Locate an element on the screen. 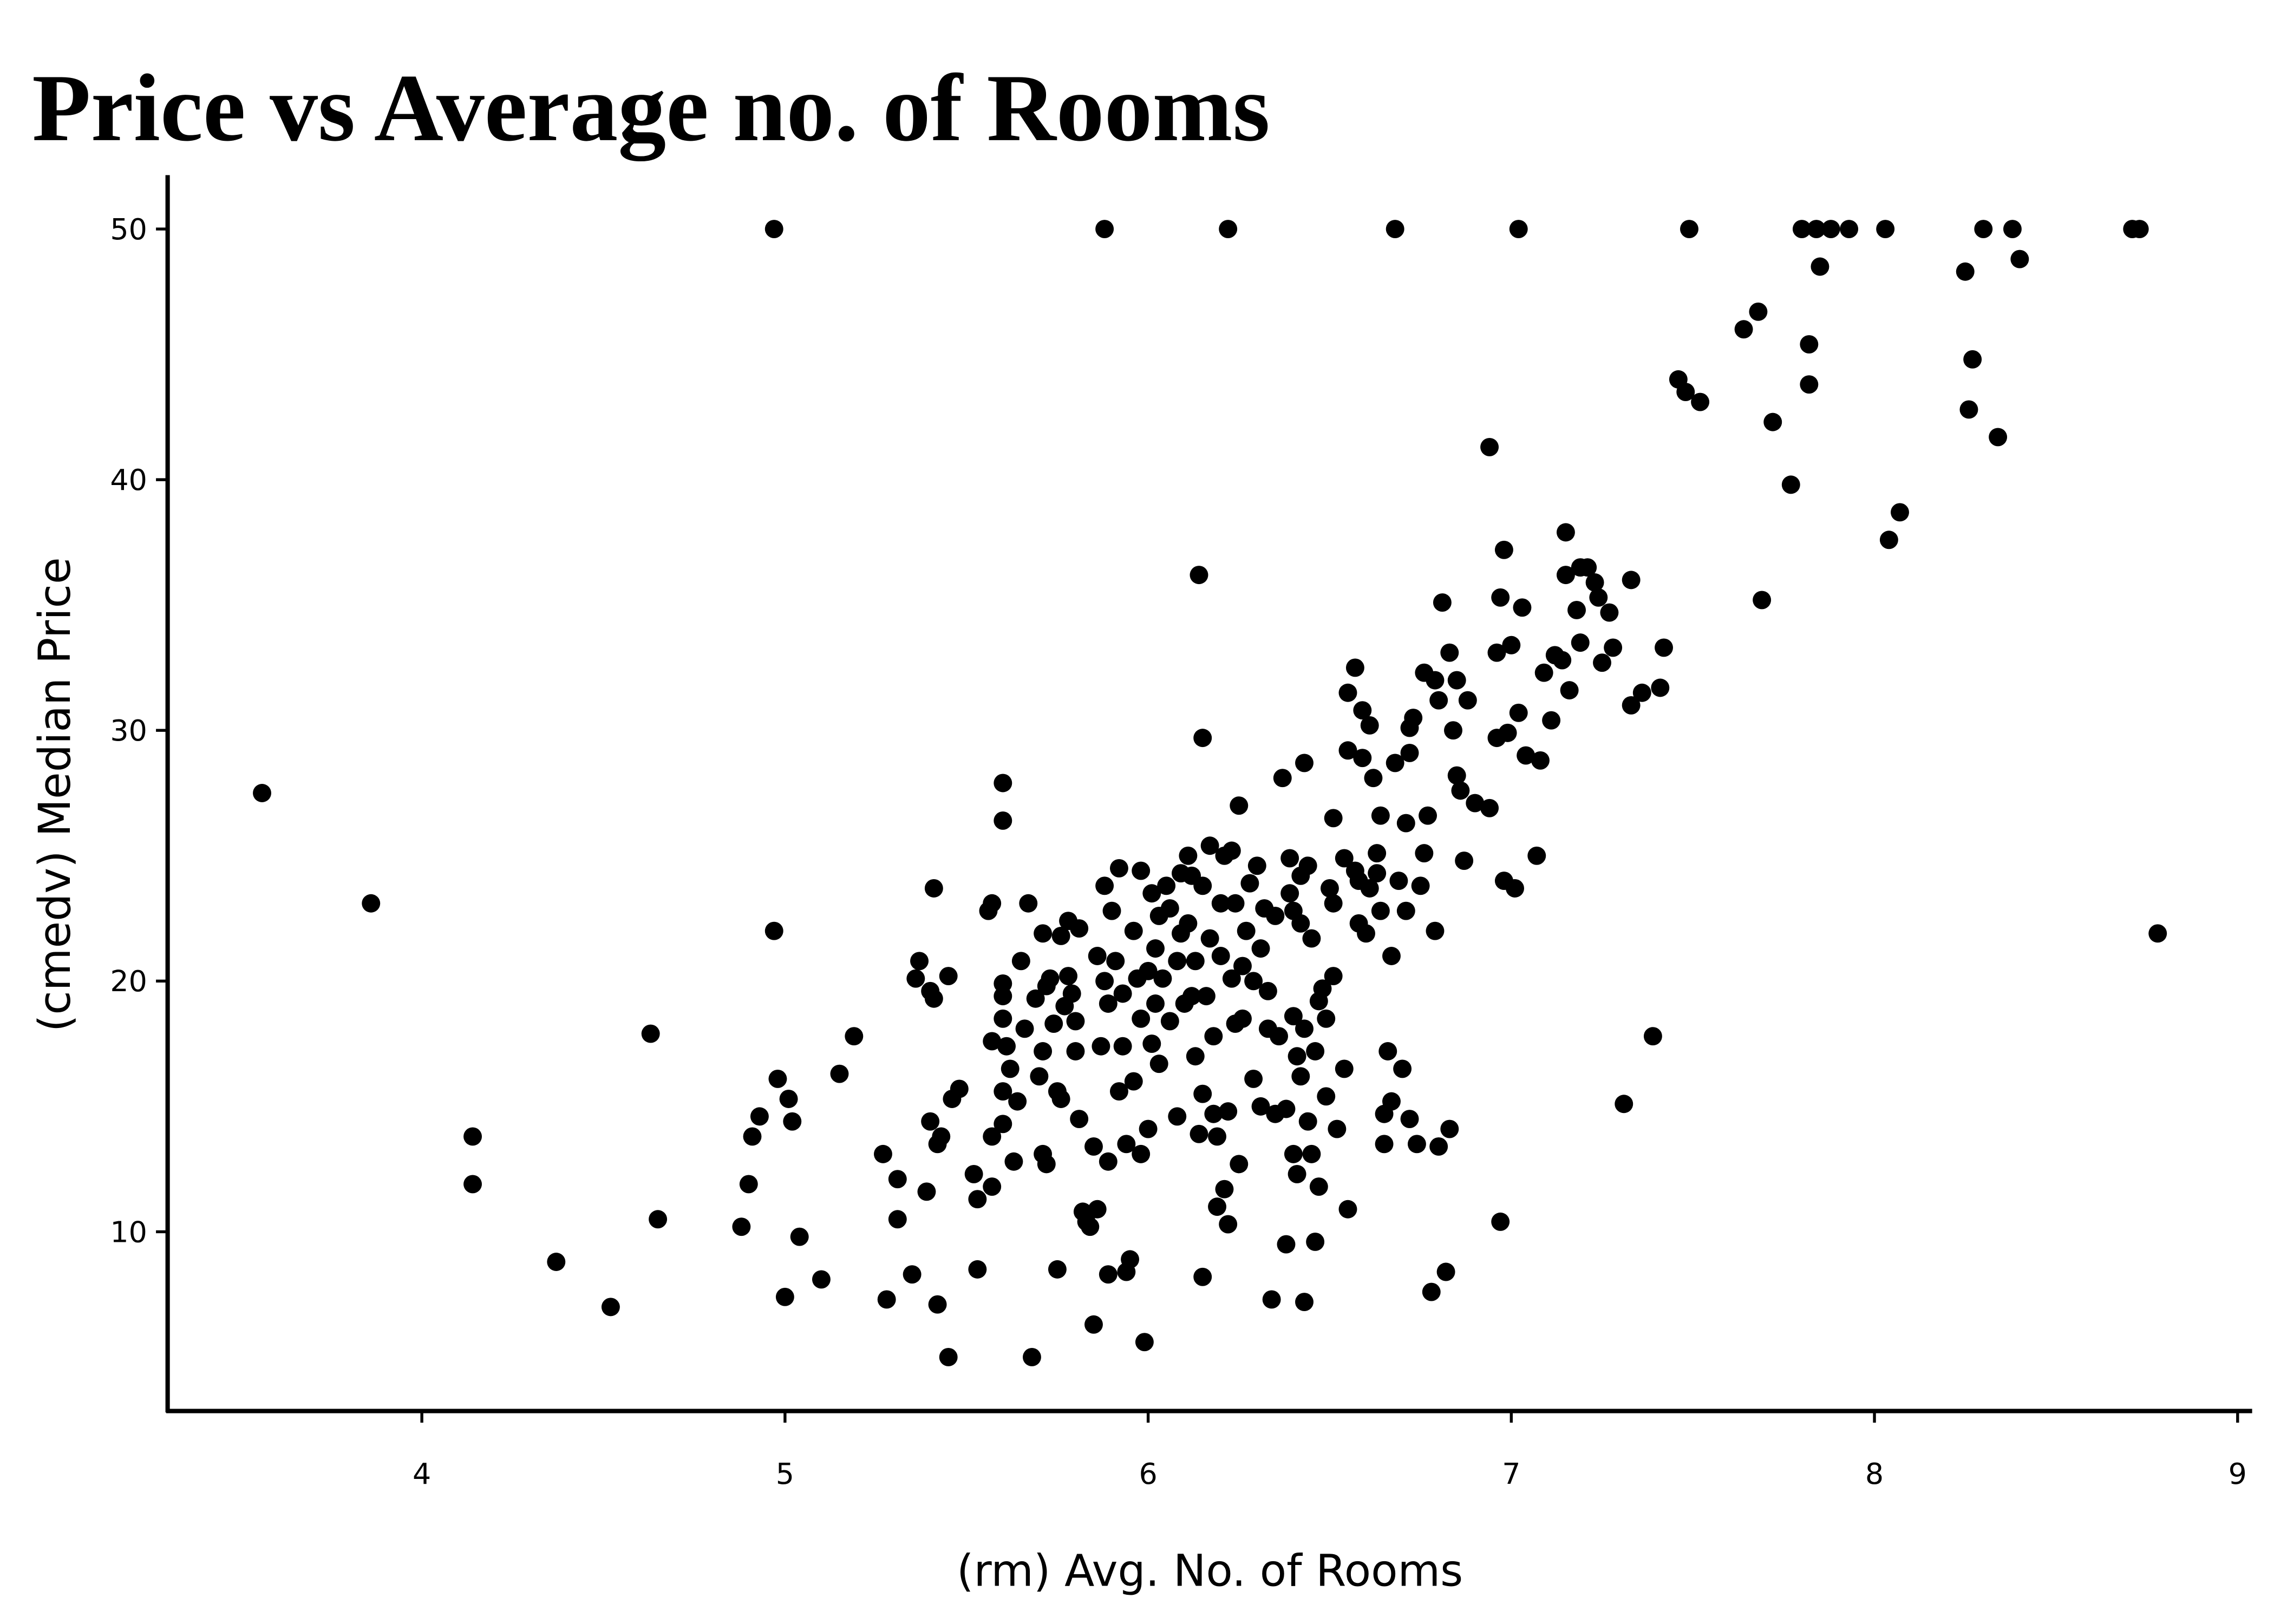  x-axis-title: (rm) Avg. No. of Rooms is located at coordinates (1210, 1572).